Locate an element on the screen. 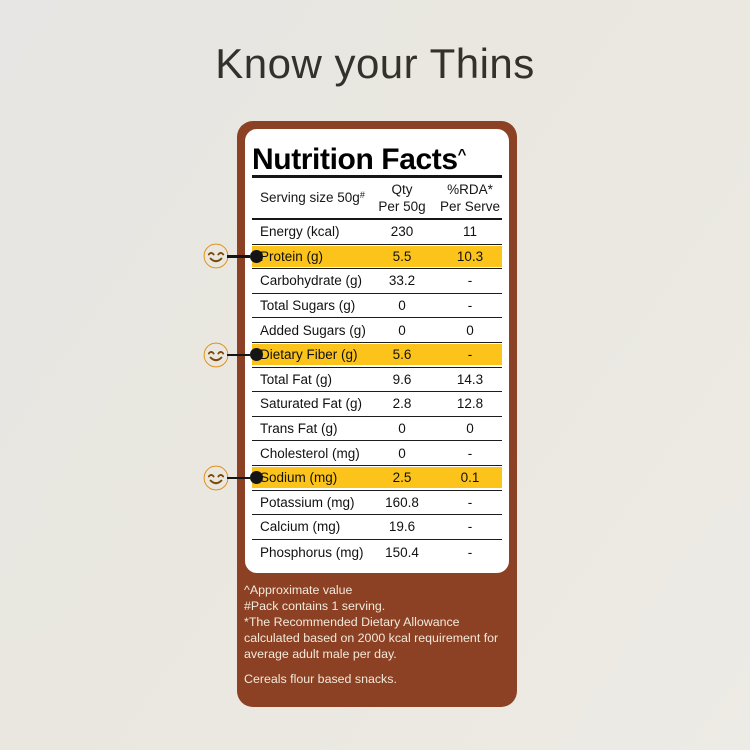 This screenshot has height=750, width=750. nutrient-name: Cholesterol (mg) is located at coordinates (310, 453).